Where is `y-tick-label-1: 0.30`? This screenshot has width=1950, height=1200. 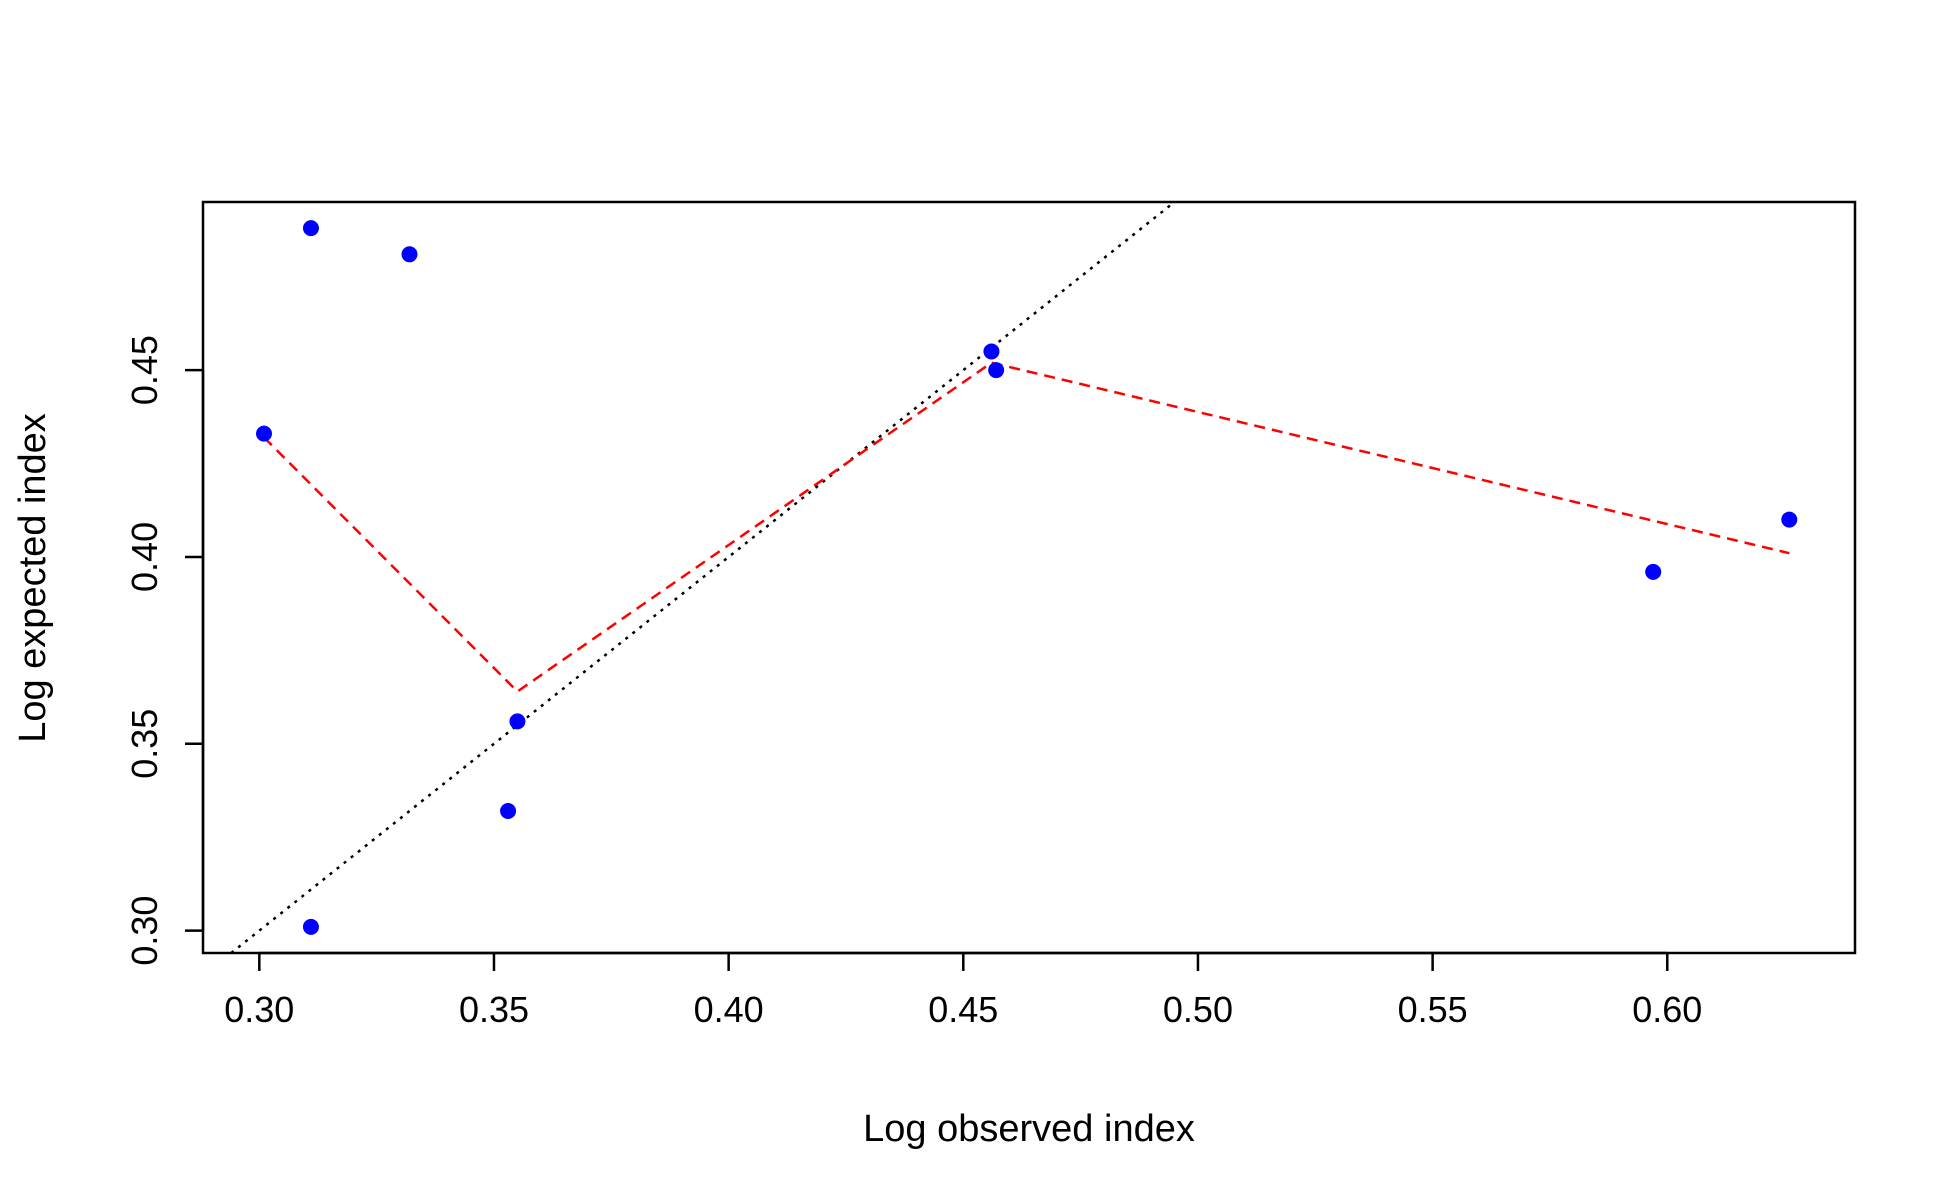
y-tick-label-1: 0.30 is located at coordinates (144, 931).